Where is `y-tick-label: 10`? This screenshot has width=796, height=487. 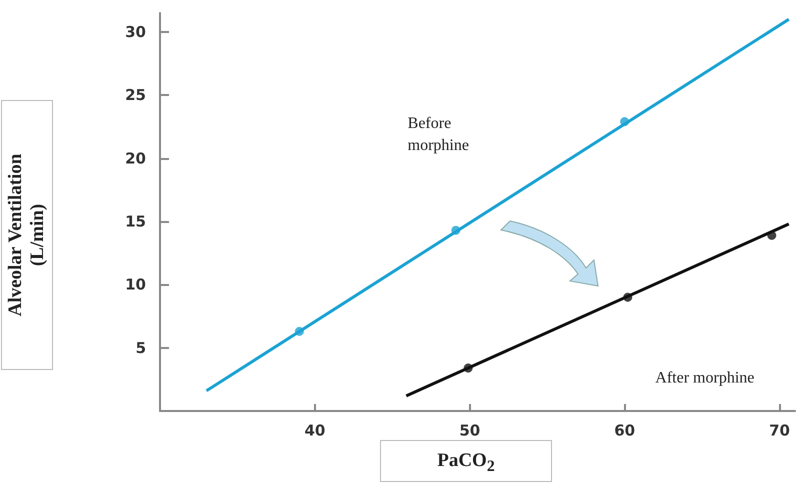
y-tick-label: 10 is located at coordinates (135, 285).